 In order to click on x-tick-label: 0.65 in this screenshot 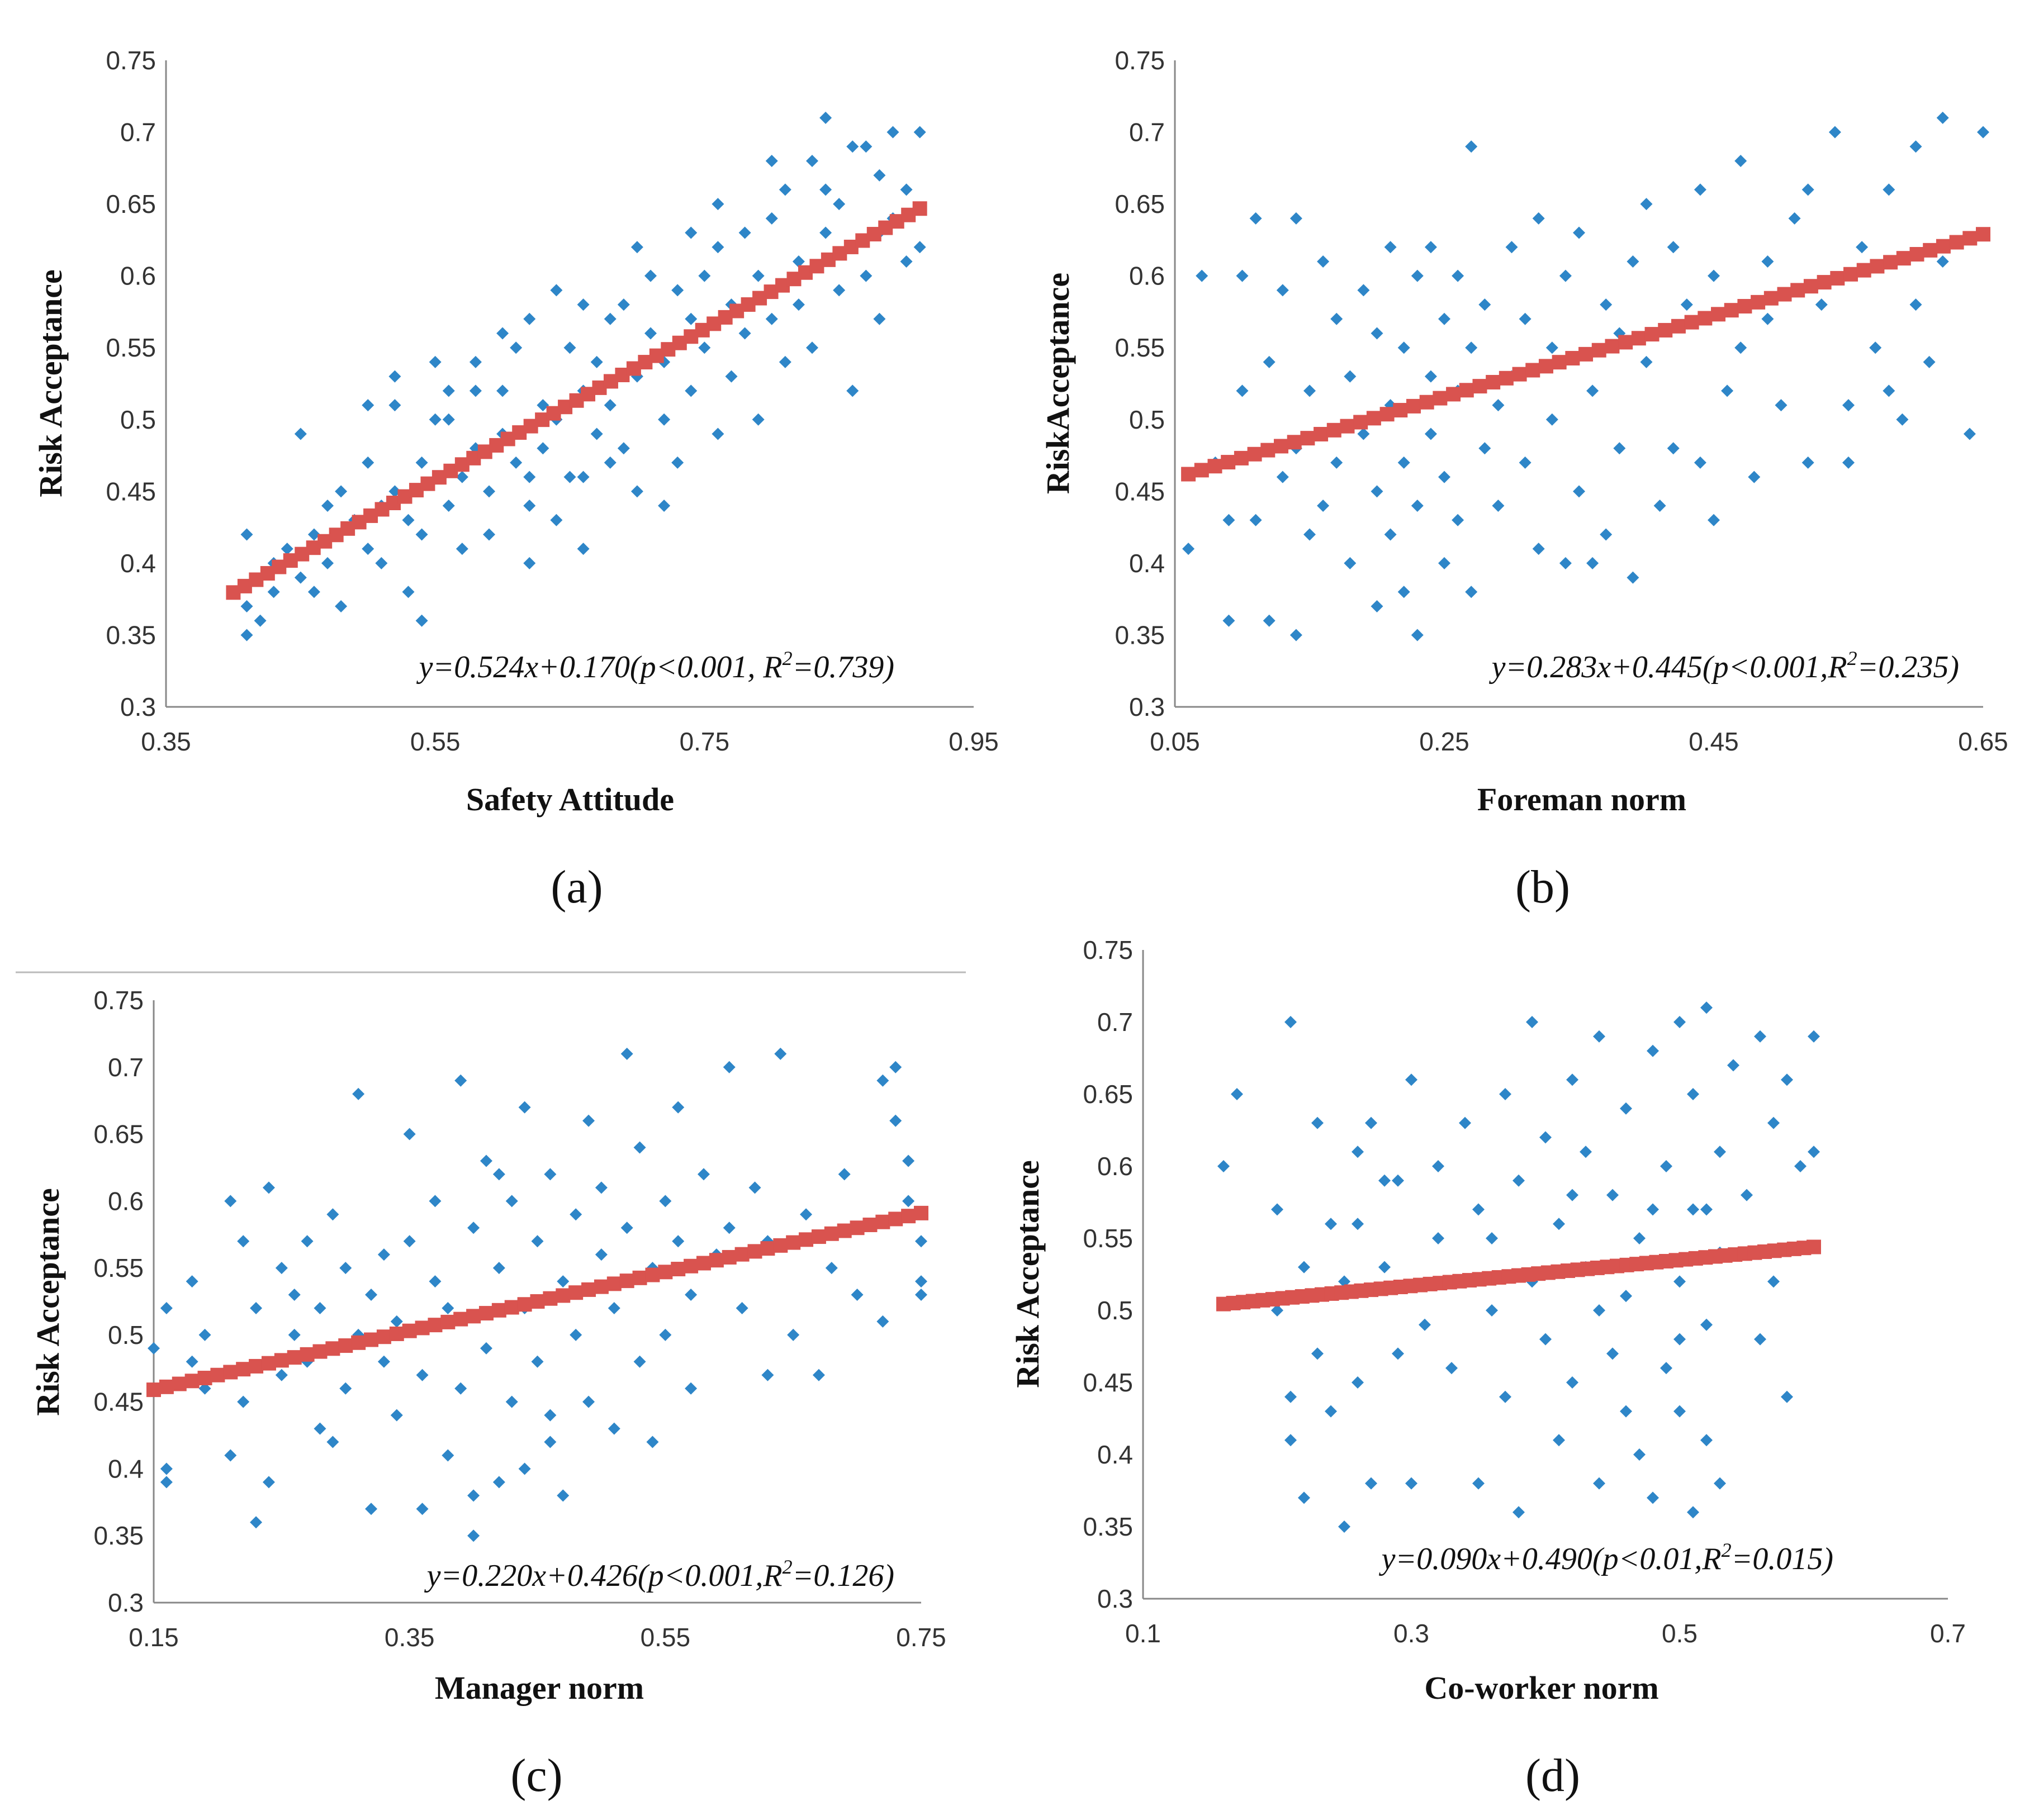, I will do `click(1983, 742)`.